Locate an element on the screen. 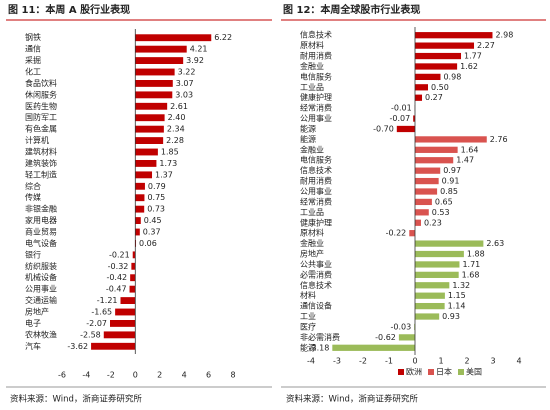  x-tick-label: -3 is located at coordinates (337, 361).